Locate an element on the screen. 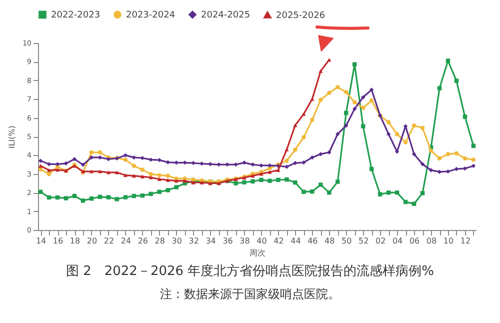 This screenshot has height=323, width=500. x-tick-label: 04 is located at coordinates (397, 241).